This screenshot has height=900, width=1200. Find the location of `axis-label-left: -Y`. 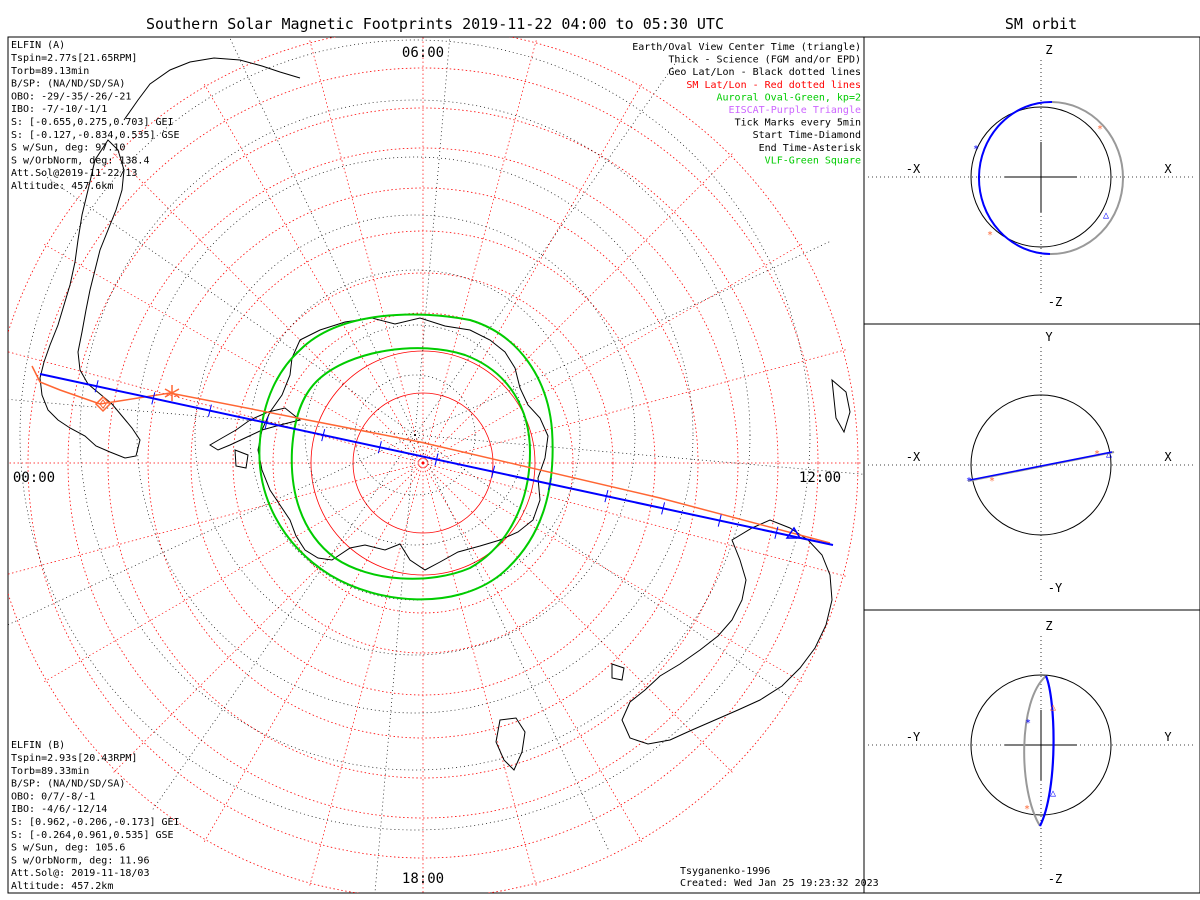

axis-label-left: -Y is located at coordinates (913, 737).